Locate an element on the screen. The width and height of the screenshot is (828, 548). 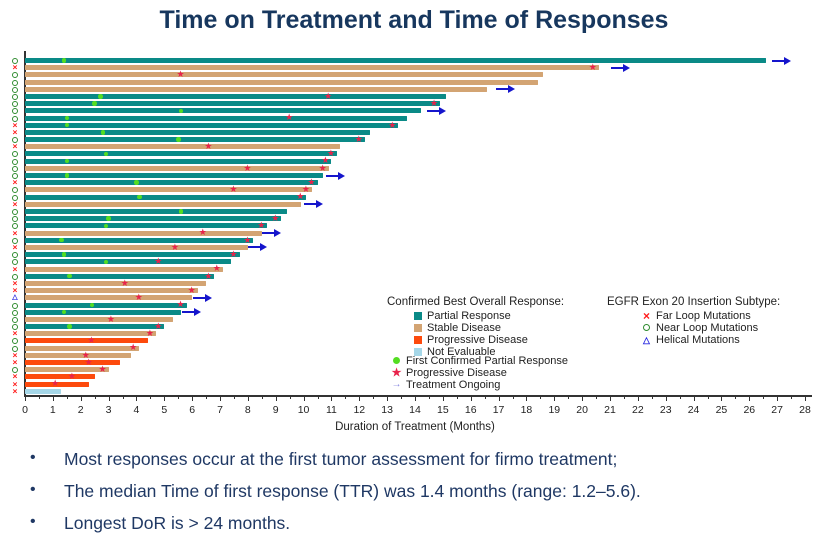
legend-item: ★ Progressive Disease is located at coordinates (479, 373).